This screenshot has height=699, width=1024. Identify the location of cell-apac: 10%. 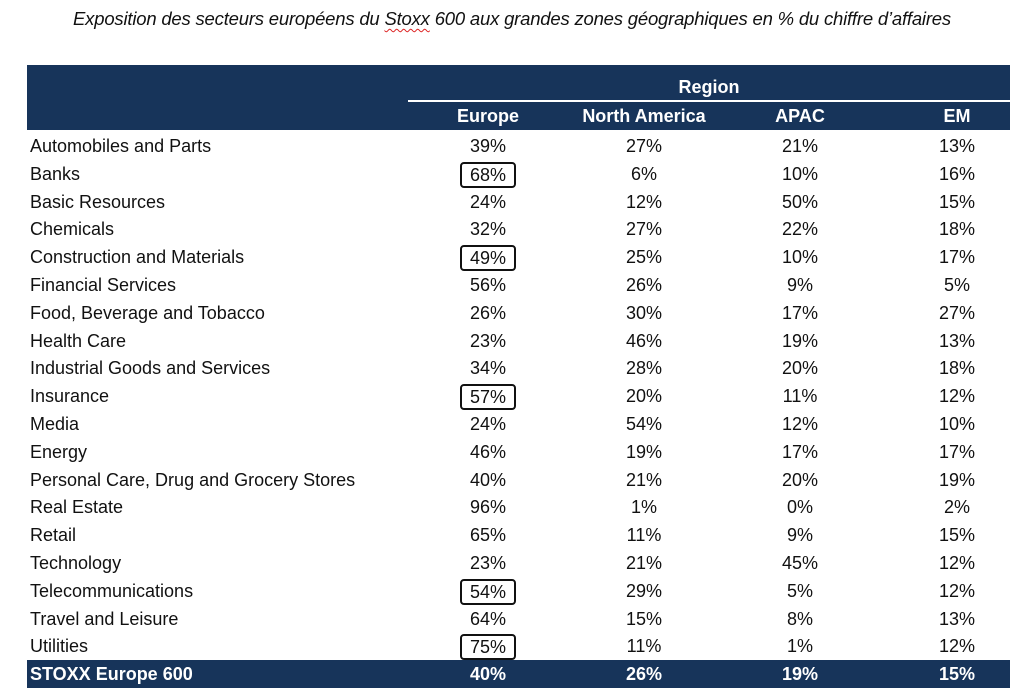
(800, 257).